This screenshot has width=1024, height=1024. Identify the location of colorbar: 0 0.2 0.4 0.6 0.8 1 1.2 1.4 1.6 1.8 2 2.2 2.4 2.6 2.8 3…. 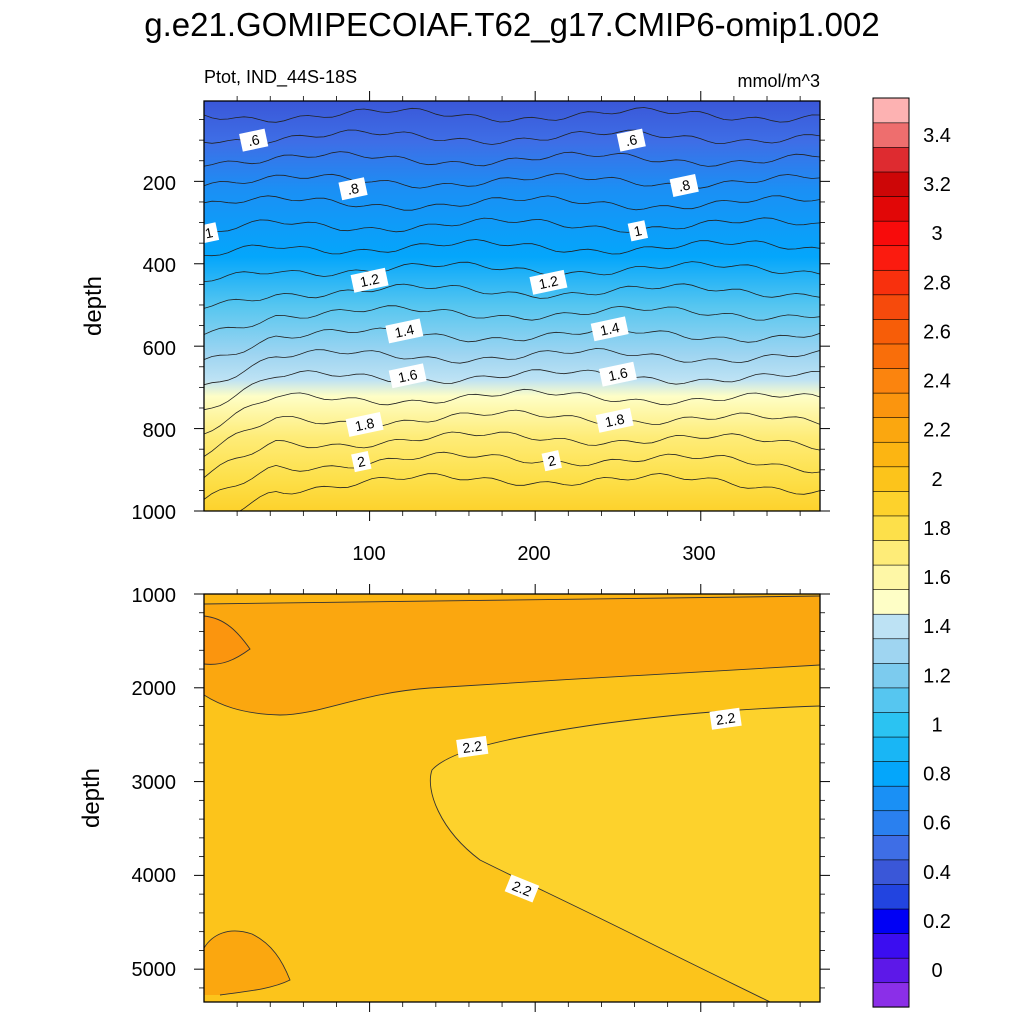
(911, 552).